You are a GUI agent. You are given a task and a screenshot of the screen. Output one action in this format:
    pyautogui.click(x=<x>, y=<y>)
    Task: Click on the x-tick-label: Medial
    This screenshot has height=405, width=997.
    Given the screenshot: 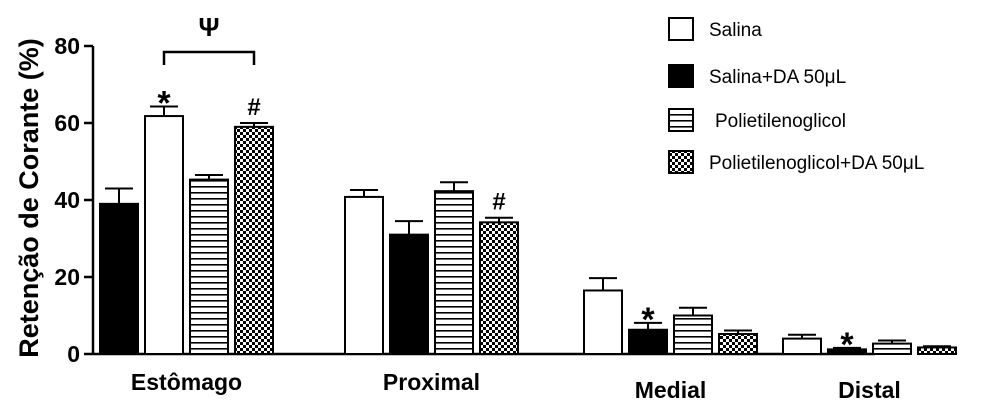 What is the action you would take?
    pyautogui.click(x=671, y=390)
    